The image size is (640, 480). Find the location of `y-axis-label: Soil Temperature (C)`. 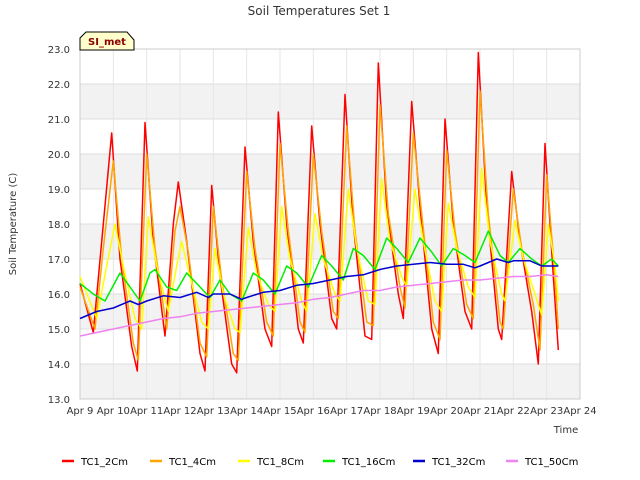

y-axis-label: Soil Temperature (C) is located at coordinates (13, 224).